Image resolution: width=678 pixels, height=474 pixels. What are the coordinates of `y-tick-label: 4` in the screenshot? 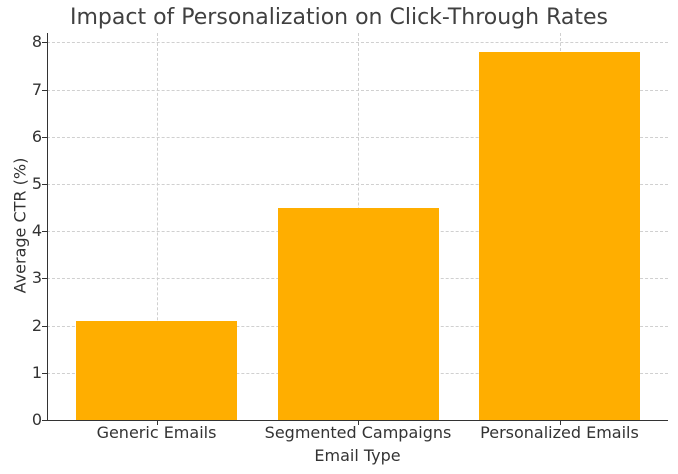 It's located at (36, 231).